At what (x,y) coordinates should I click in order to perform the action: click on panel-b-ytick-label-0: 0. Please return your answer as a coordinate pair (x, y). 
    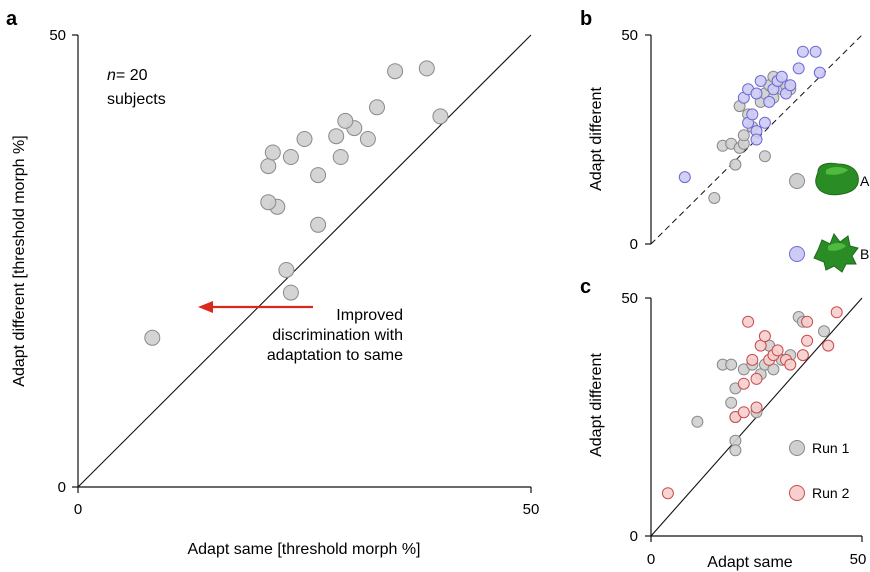
    Looking at the image, I should click on (634, 244).